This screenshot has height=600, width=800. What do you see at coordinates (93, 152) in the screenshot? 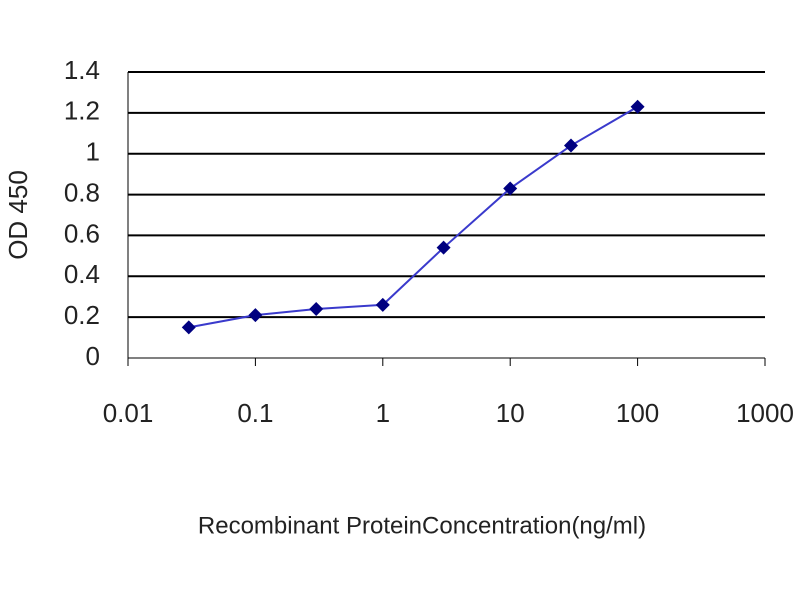
I see `y-tick-label: 1` at bounding box center [93, 152].